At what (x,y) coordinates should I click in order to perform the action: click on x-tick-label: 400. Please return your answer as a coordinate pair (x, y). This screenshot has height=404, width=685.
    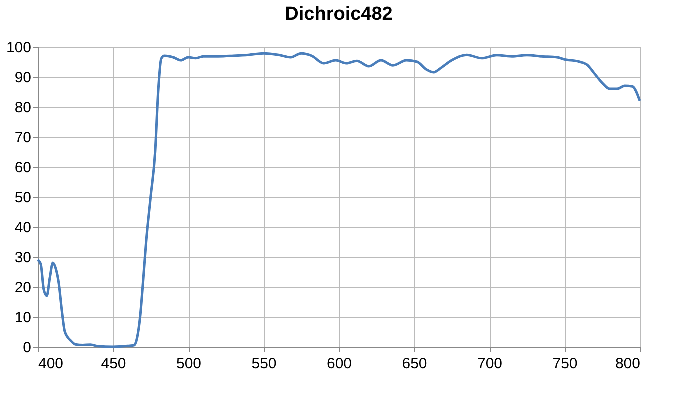
    Looking at the image, I should click on (51, 364).